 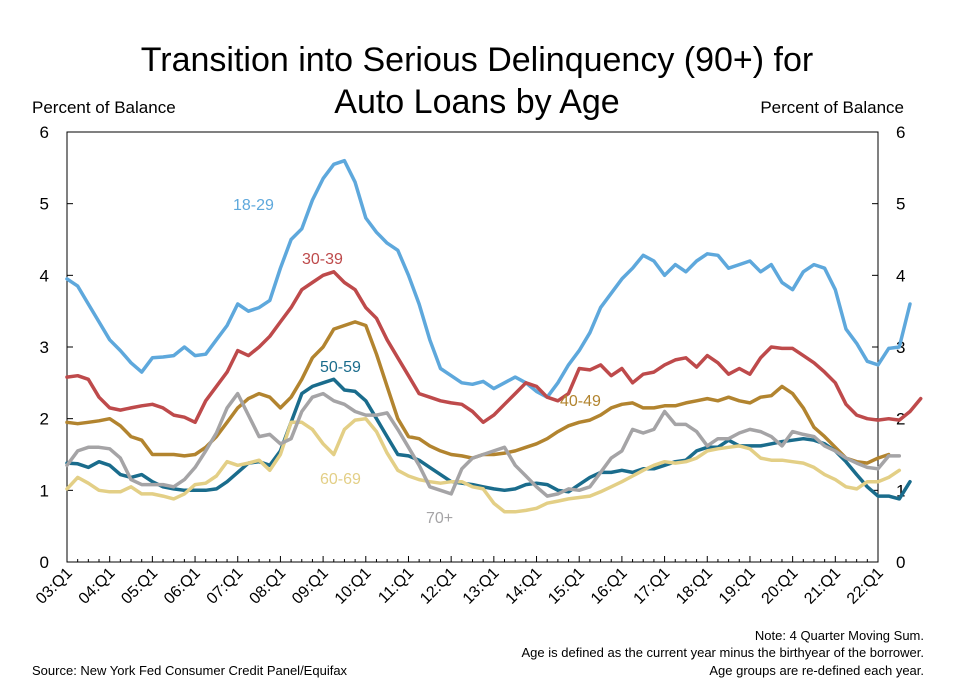 What do you see at coordinates (524, 586) in the screenshot?
I see `x-tick-label: 14:Q1` at bounding box center [524, 586].